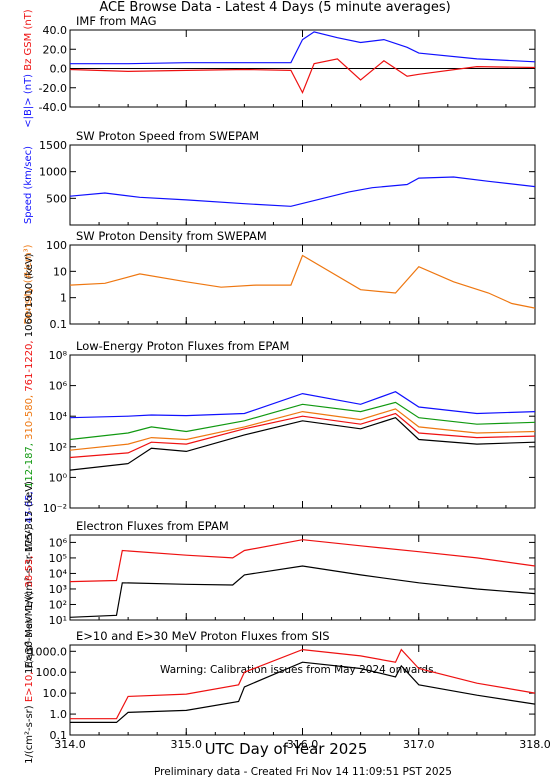 The height and width of the screenshot is (779, 550). What do you see at coordinates (55, 49) in the screenshot?
I see `y-tick-label: 20.0` at bounding box center [55, 49].